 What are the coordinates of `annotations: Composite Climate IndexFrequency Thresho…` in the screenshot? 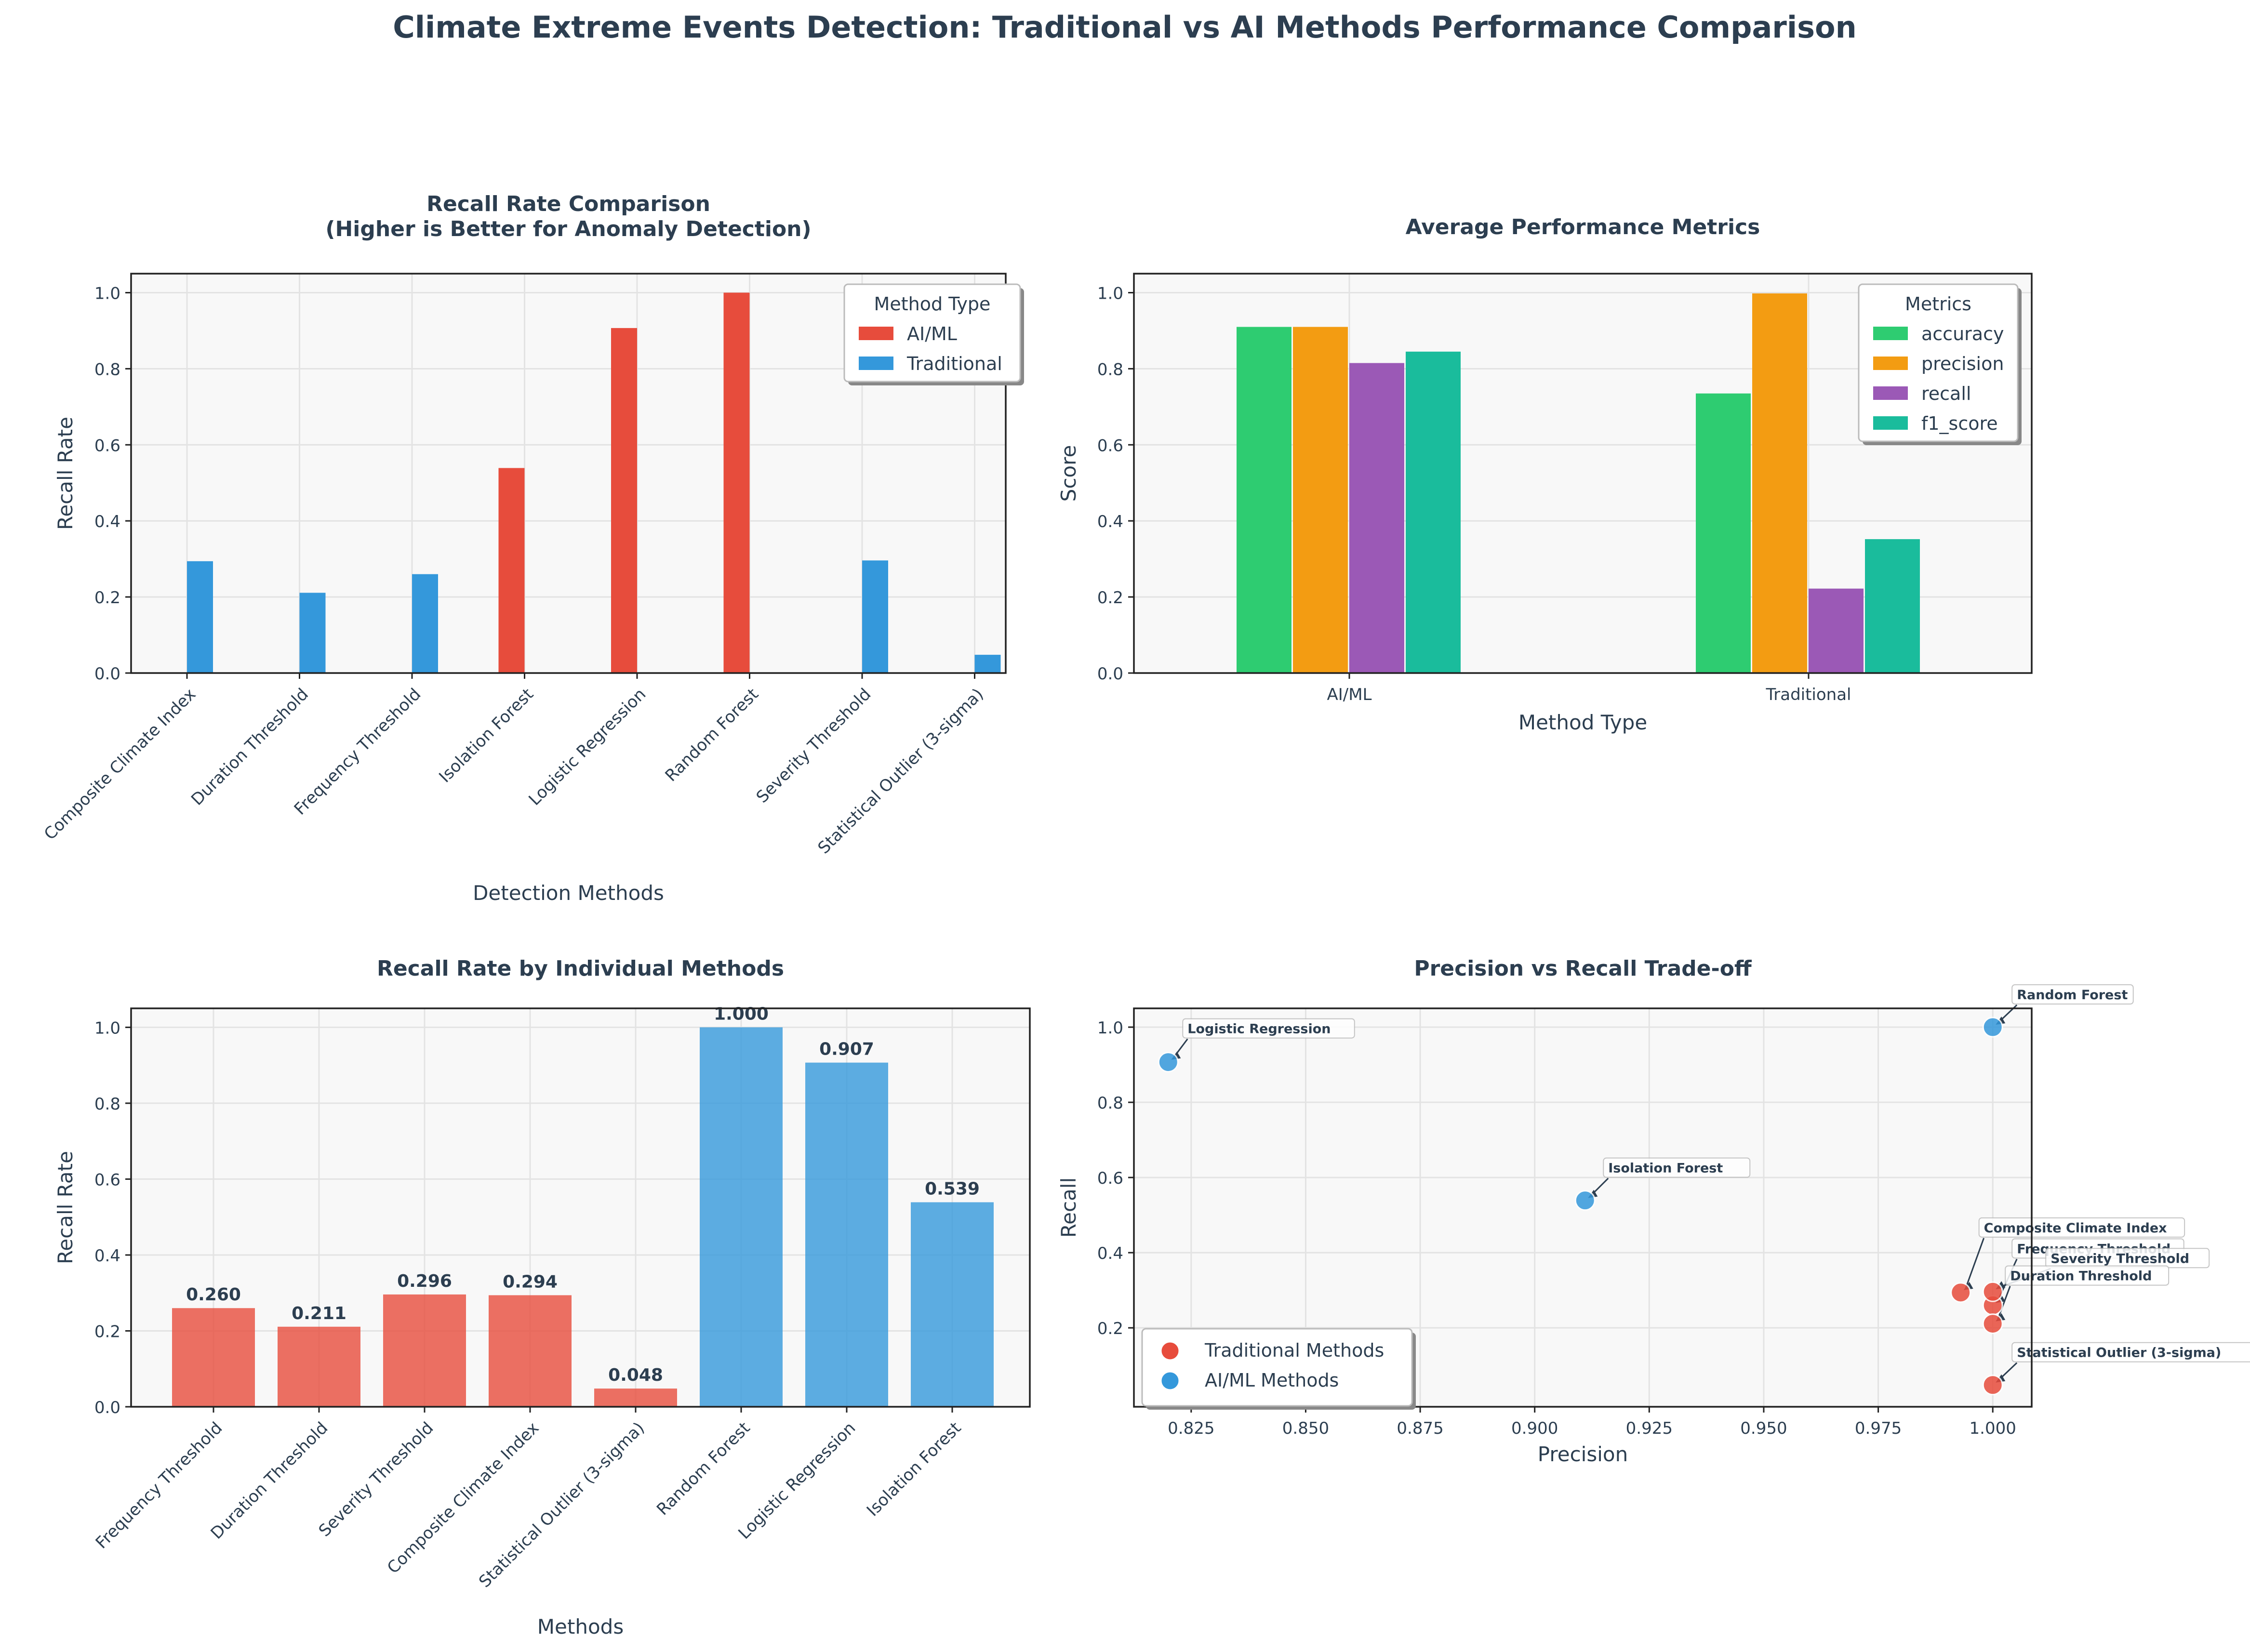 It's located at (1710, 1183).